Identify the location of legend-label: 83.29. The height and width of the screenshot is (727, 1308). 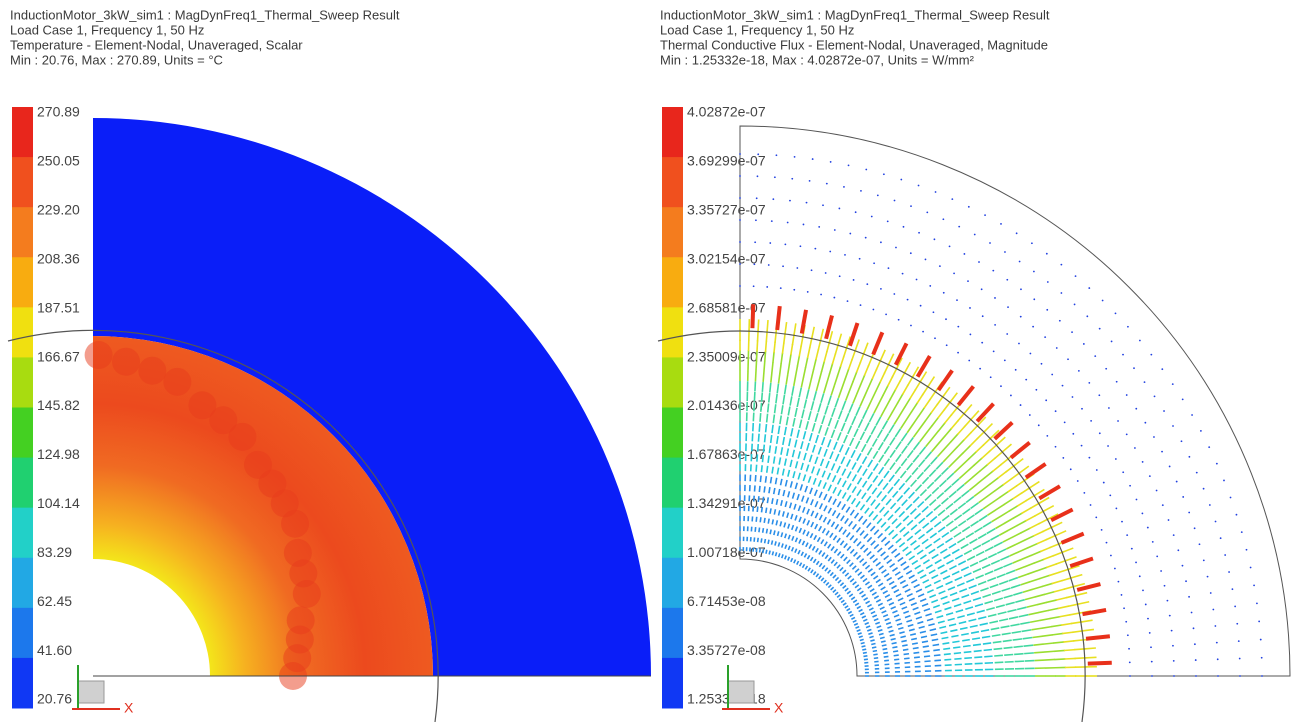
(54, 552).